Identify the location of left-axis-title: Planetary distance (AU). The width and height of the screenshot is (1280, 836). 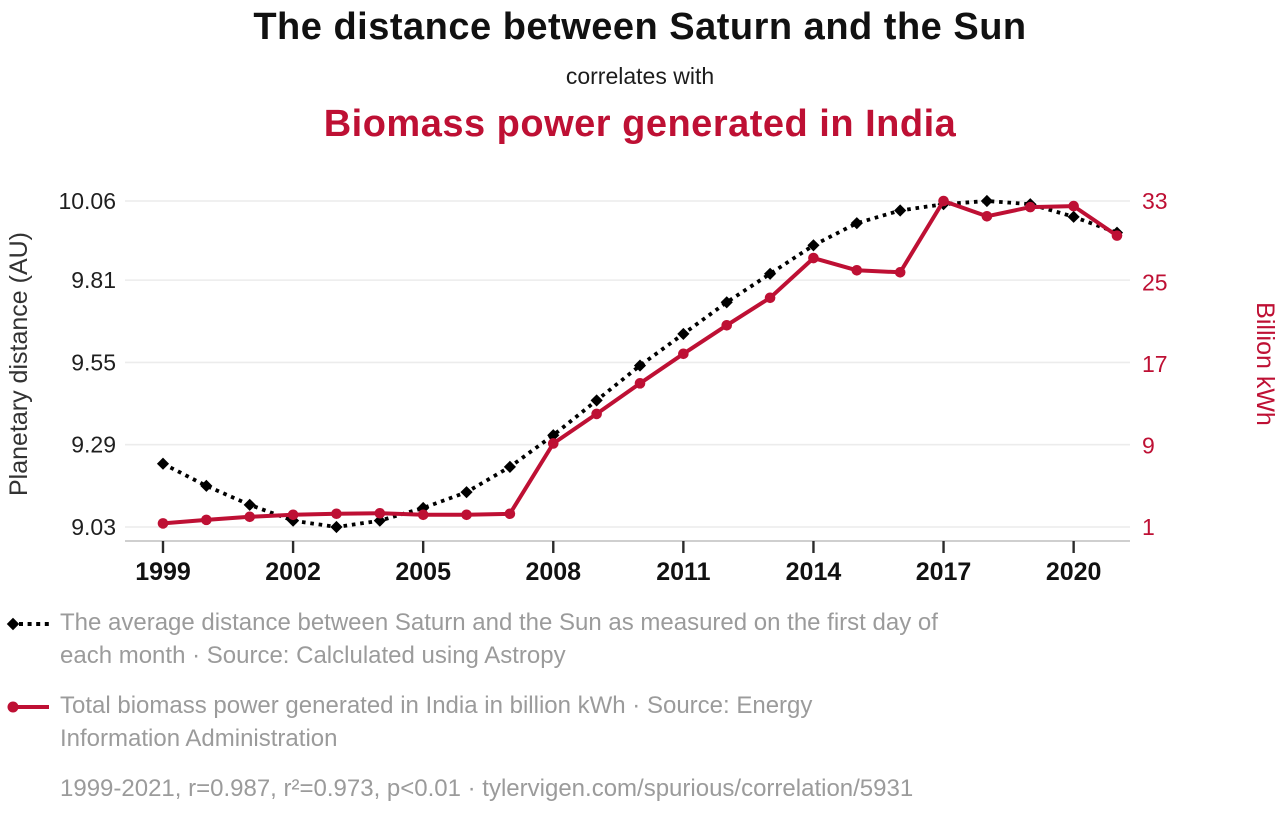
(19, 364).